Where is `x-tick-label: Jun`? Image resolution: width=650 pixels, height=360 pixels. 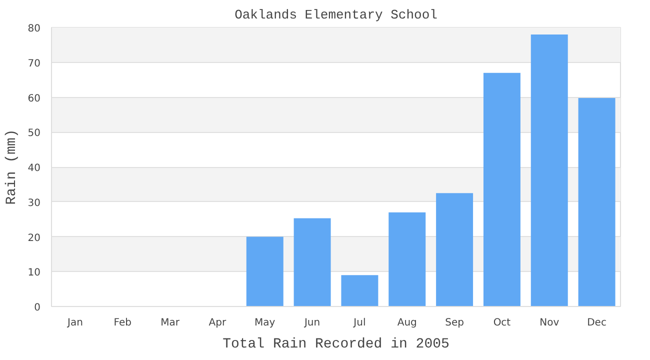 x-tick-label: Jun is located at coordinates (311, 323).